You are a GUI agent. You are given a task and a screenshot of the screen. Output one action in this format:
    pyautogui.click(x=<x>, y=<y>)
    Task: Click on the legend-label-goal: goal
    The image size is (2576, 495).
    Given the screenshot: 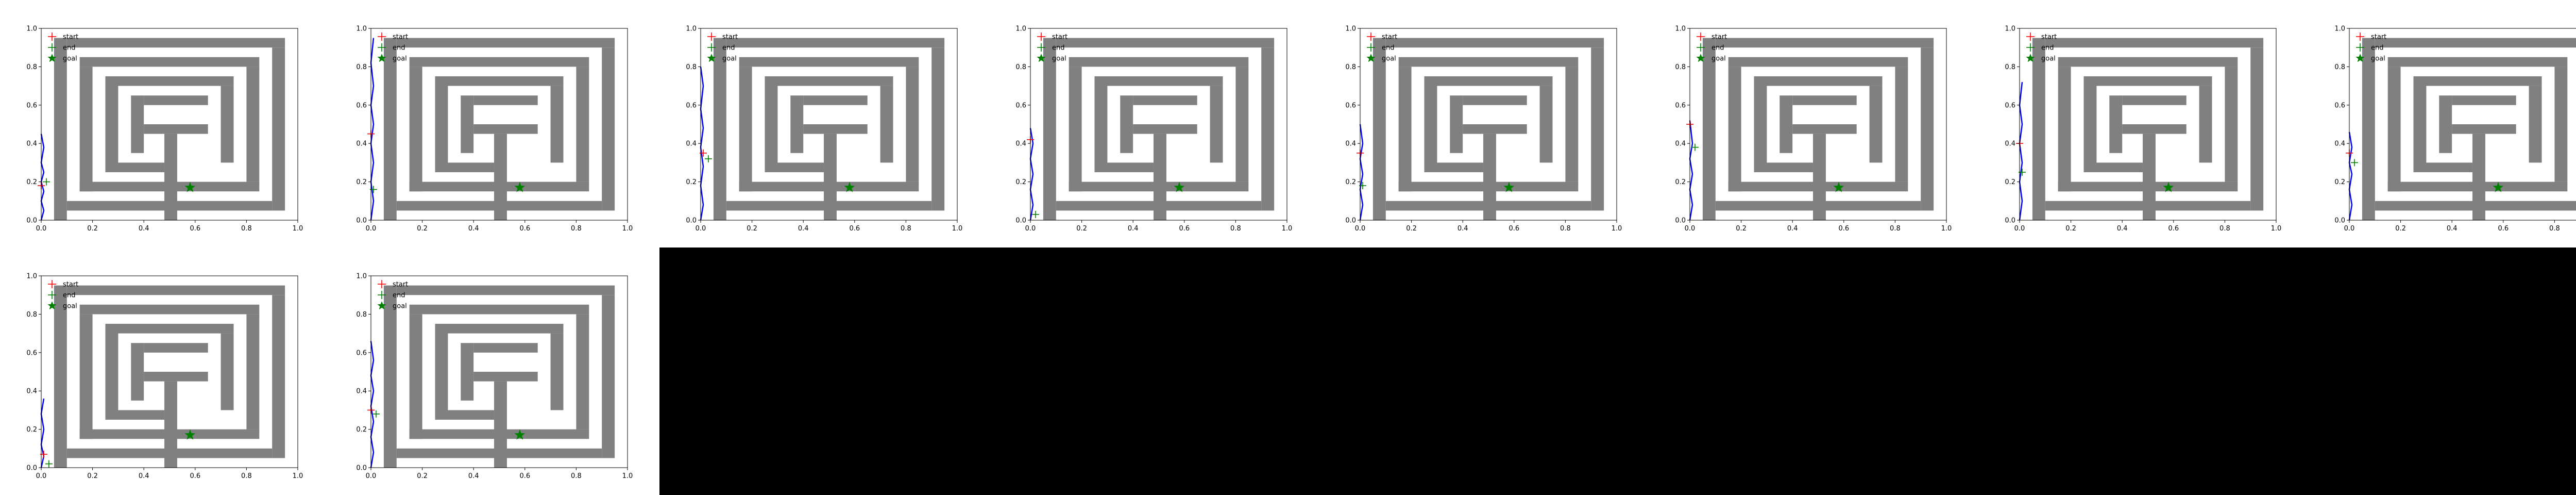 What is the action you would take?
    pyautogui.click(x=70, y=307)
    